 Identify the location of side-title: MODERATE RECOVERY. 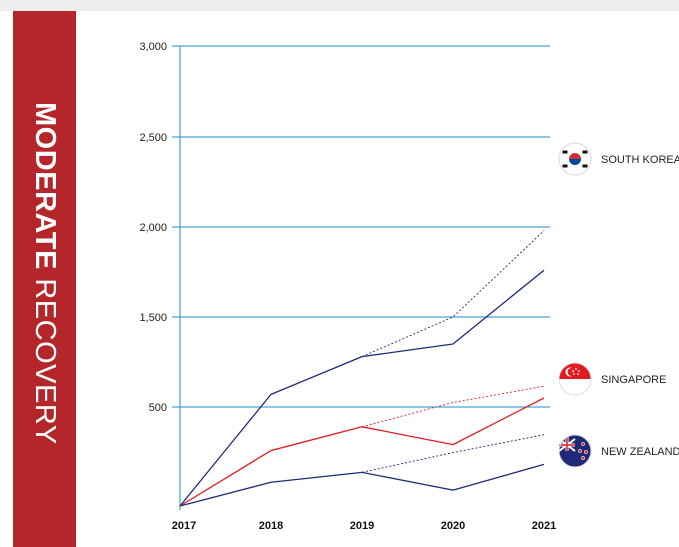
(45, 287).